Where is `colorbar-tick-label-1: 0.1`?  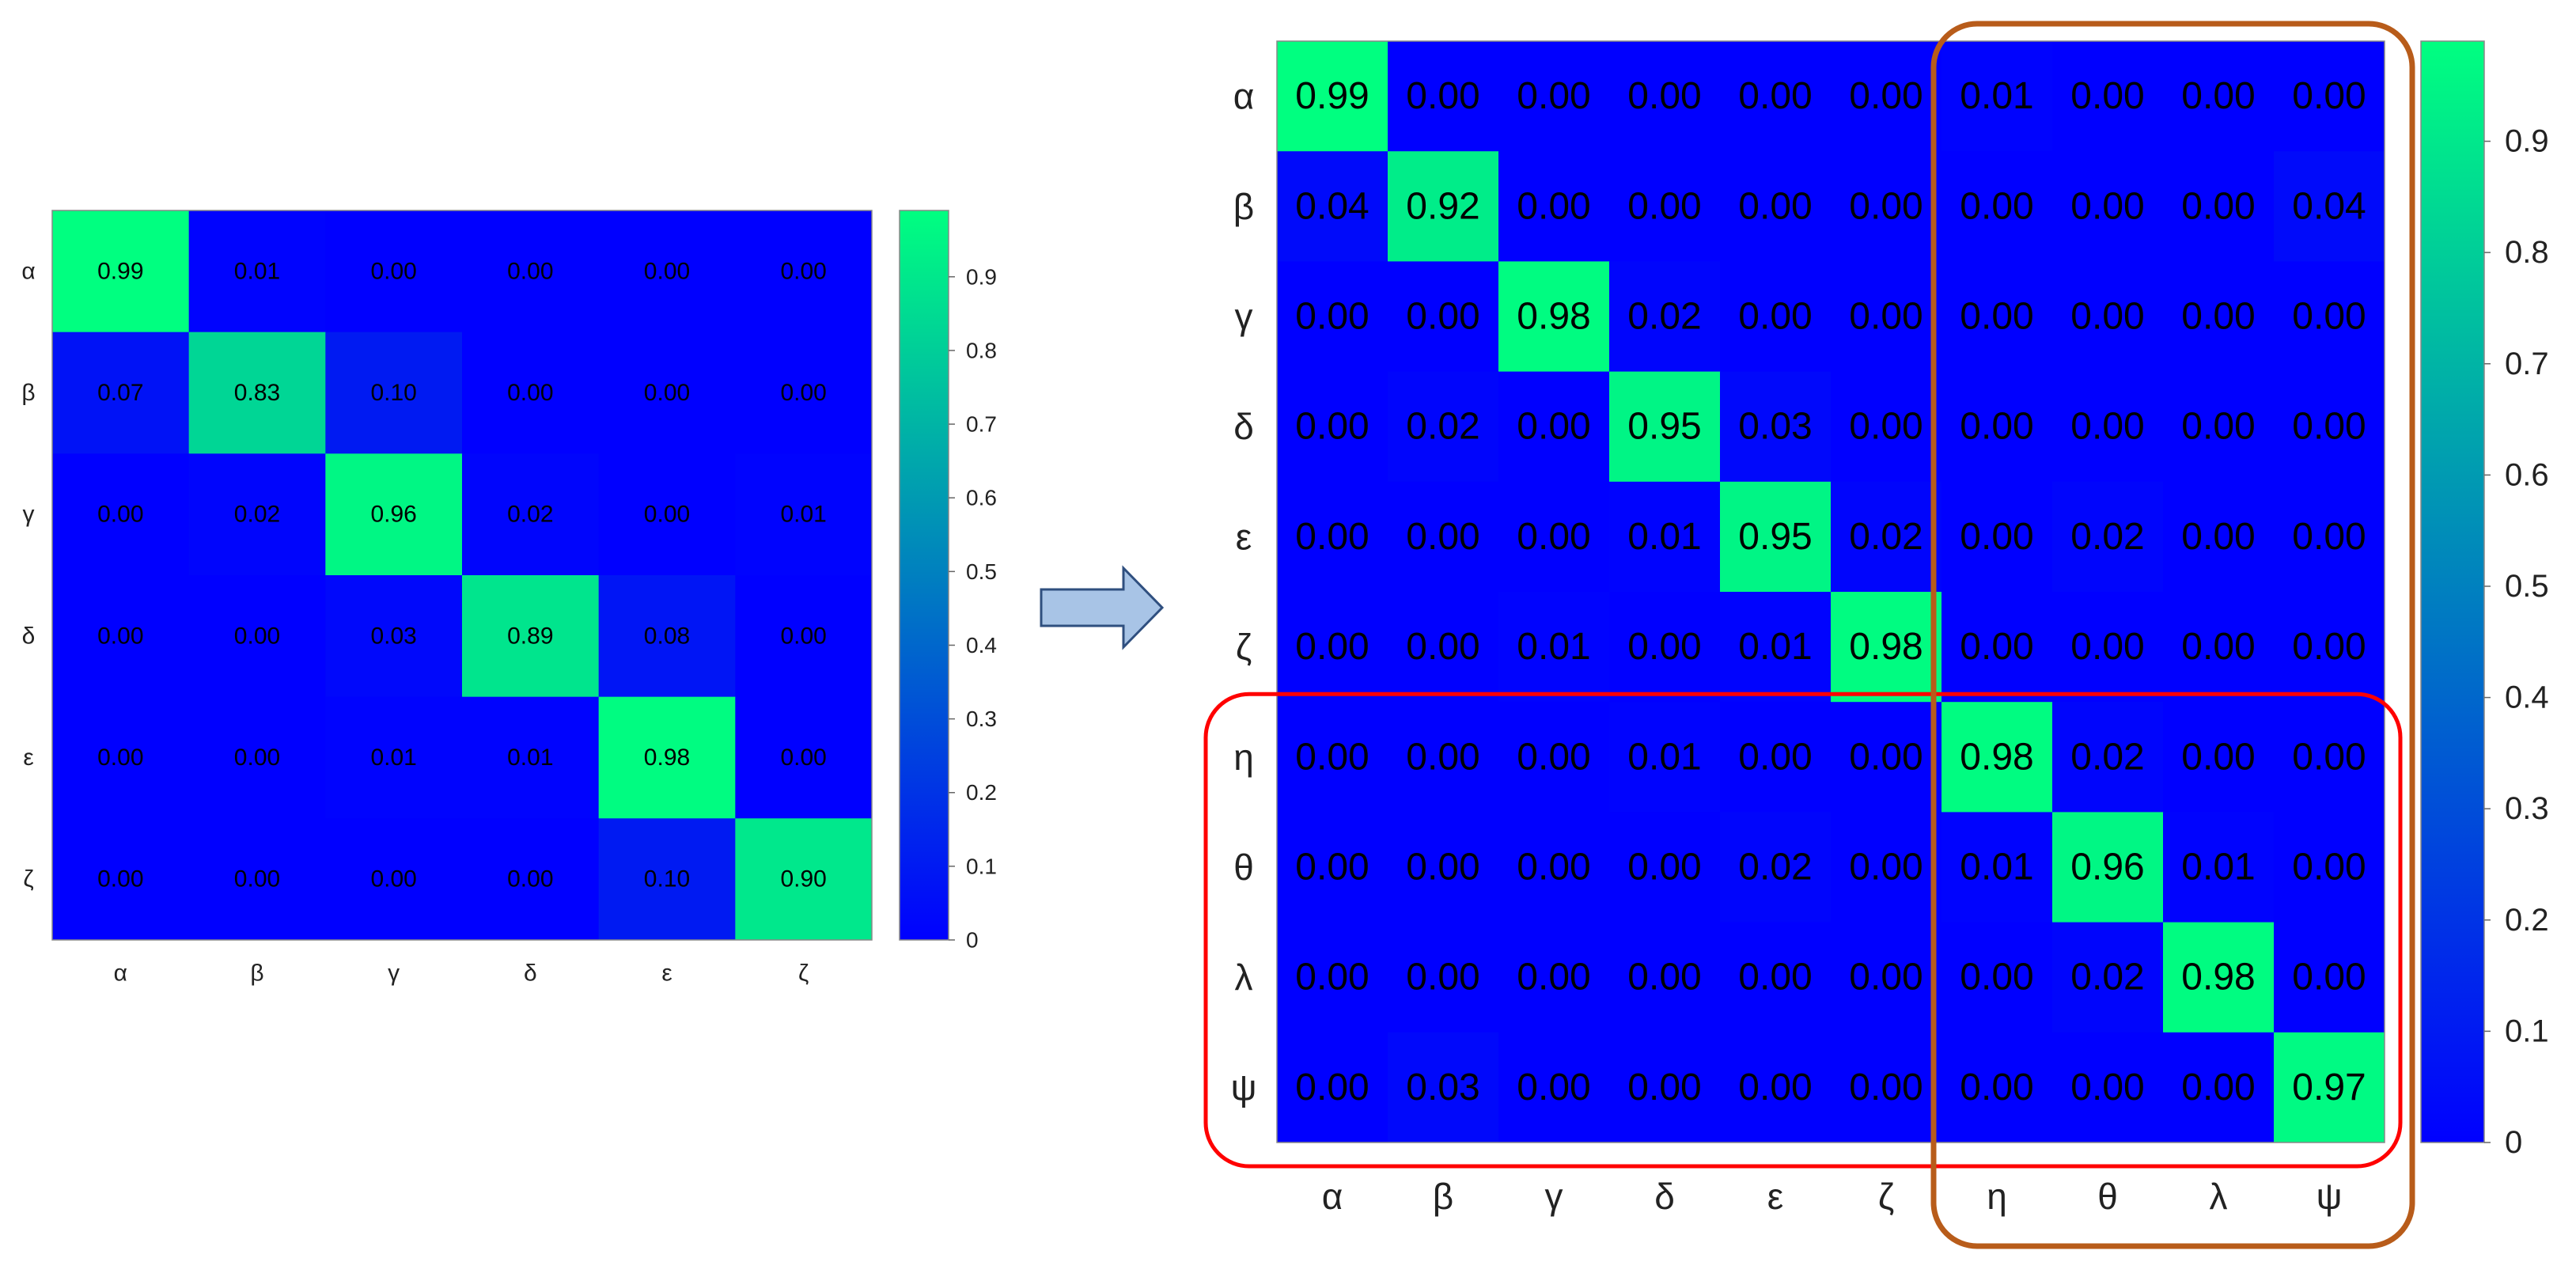
colorbar-tick-label-1: 0.1 is located at coordinates (2527, 1031).